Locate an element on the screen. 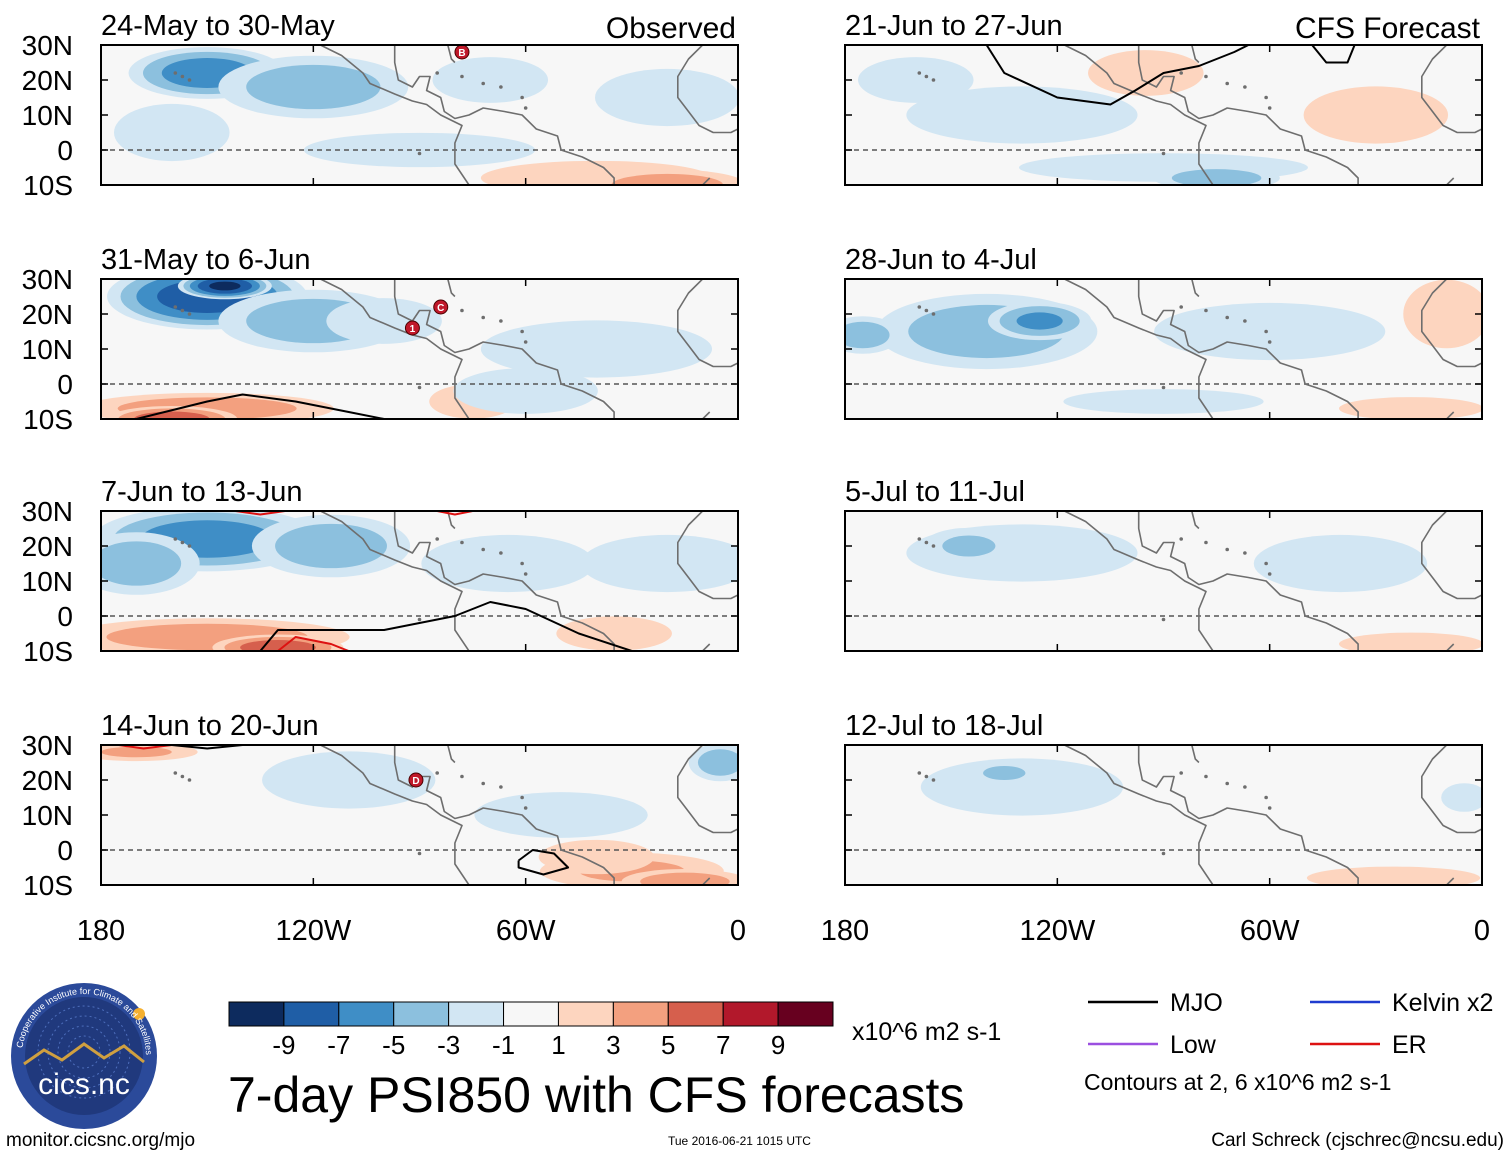 This screenshot has height=1158, width=1510. logo-mountains is located at coordinates (84, 1054).